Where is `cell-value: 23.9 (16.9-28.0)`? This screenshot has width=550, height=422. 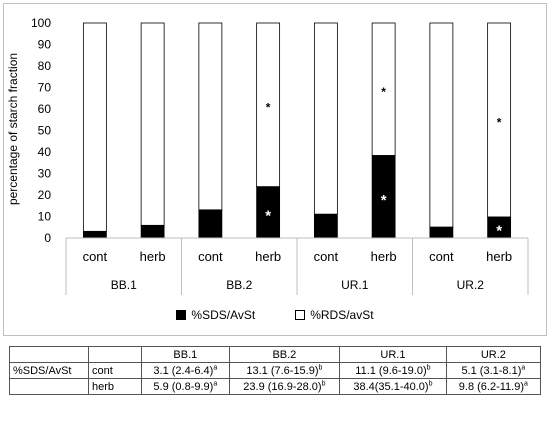
cell-value: 23.9 (16.9-28.0) is located at coordinates (282, 386).